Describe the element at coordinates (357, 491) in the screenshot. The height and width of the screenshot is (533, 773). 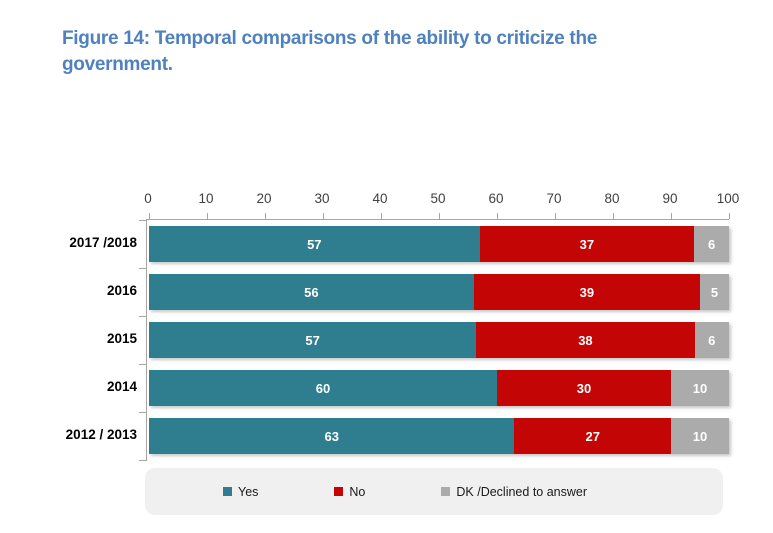
I see `legend-label: No` at that location.